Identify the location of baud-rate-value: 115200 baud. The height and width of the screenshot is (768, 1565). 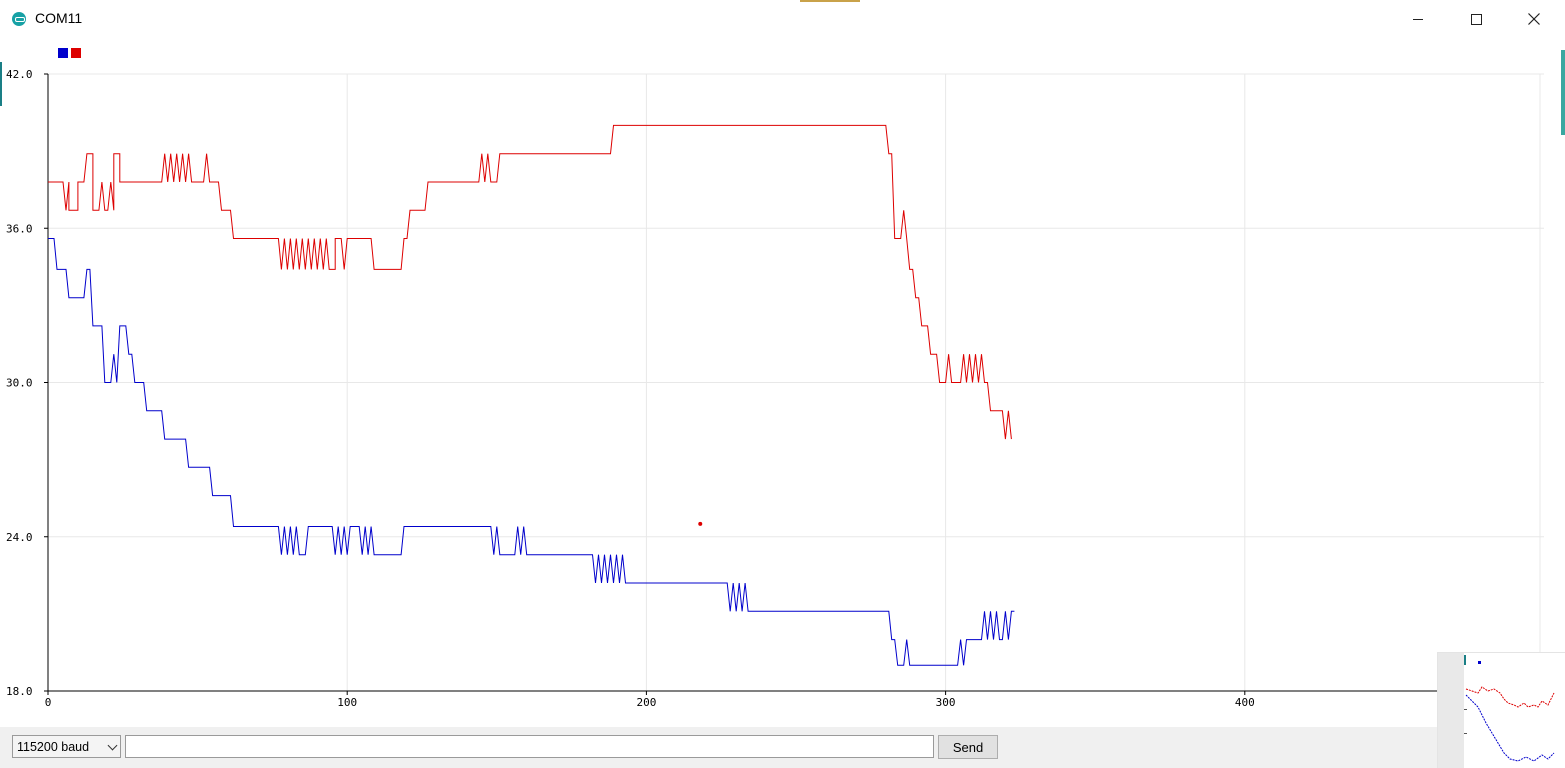
(53, 746).